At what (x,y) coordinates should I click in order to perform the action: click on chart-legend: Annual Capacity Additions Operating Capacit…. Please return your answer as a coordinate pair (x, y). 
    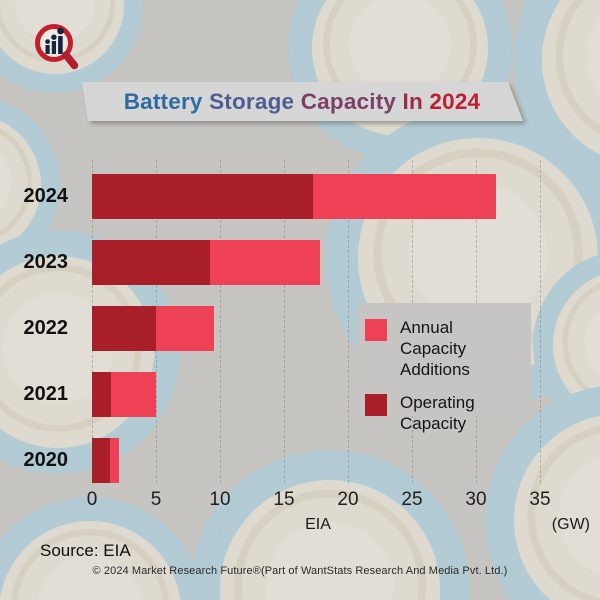
    Looking at the image, I should click on (444, 368).